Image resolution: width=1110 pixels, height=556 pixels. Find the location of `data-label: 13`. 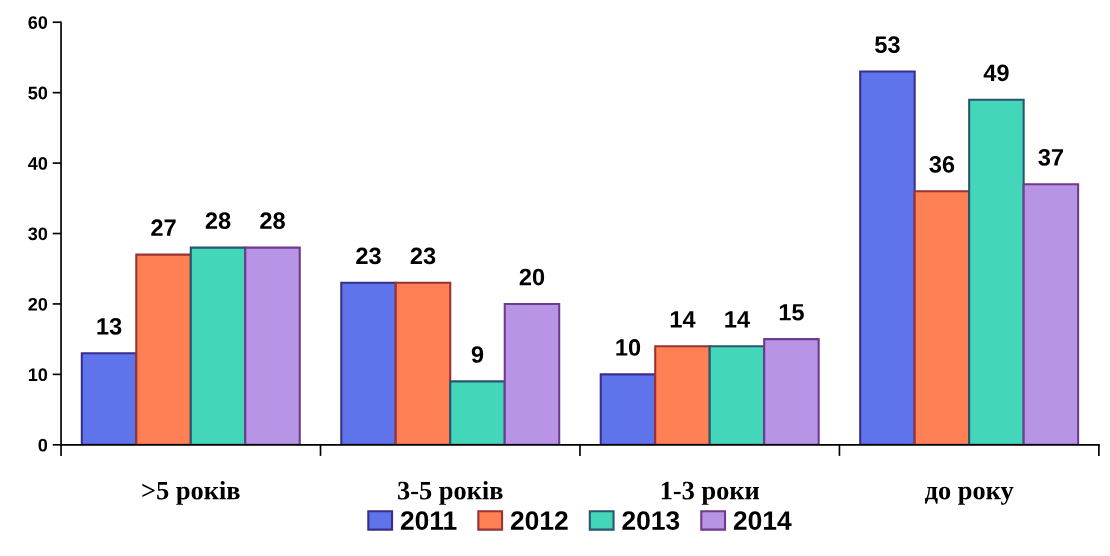

data-label: 13 is located at coordinates (109, 326).